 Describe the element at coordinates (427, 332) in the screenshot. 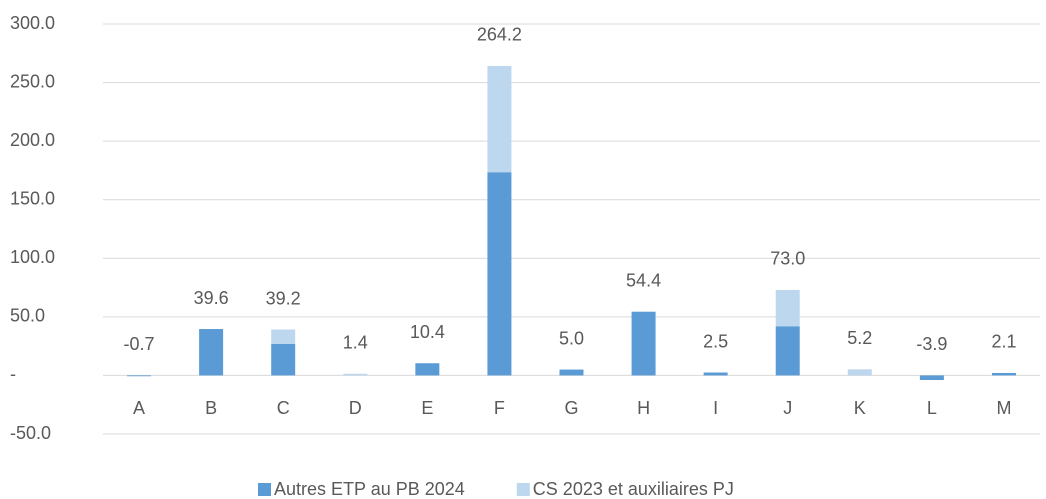

I see `total-label: 10.4` at that location.